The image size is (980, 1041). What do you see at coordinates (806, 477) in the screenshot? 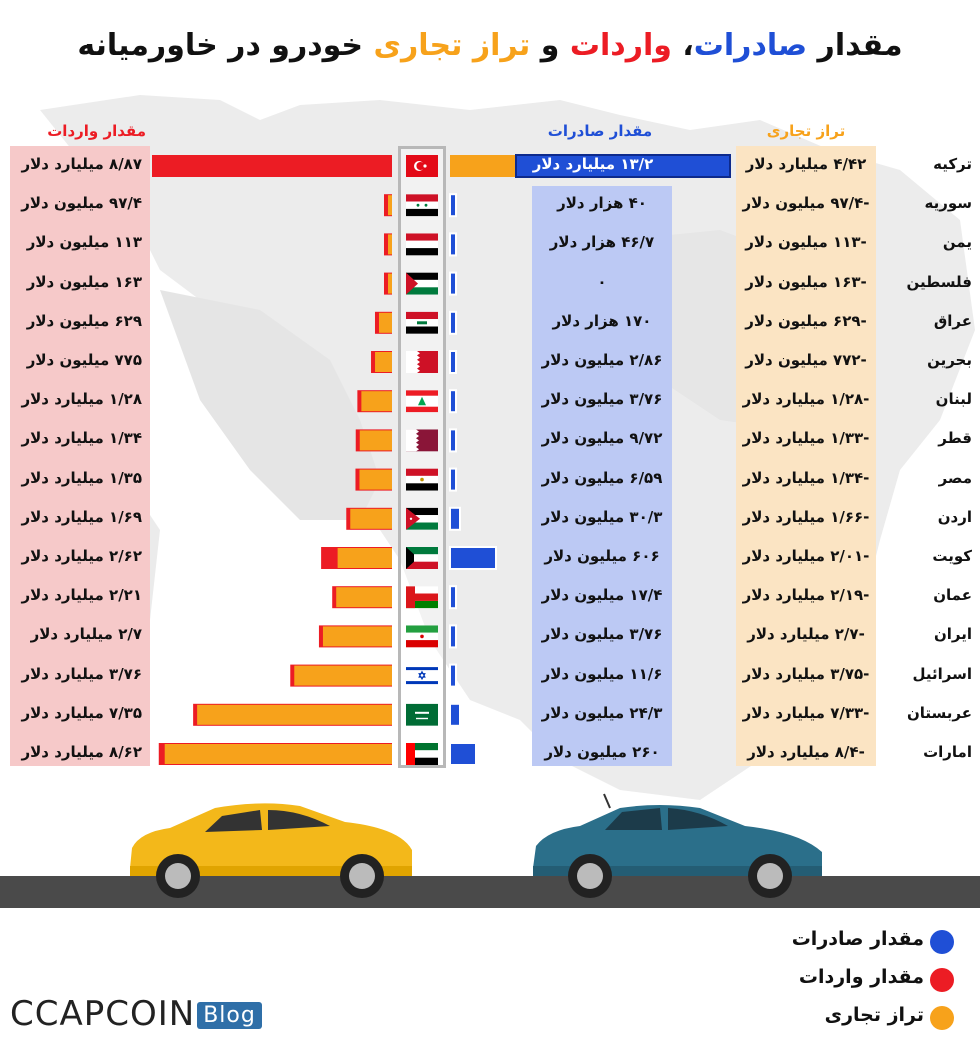
I see `balance-value-label: -۱/۳۴ میلیارد دلار` at bounding box center [806, 477].